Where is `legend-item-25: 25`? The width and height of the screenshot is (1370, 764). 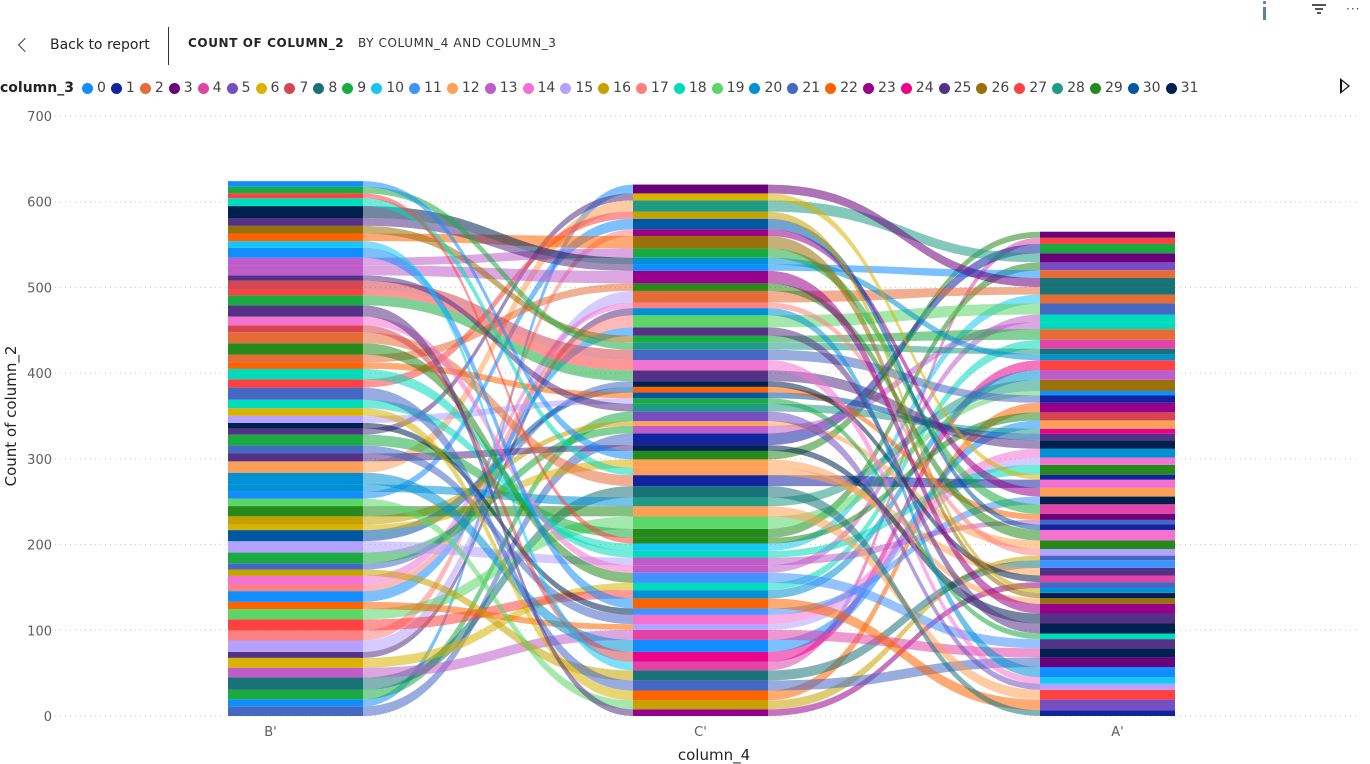 legend-item-25: 25 is located at coordinates (954, 88).